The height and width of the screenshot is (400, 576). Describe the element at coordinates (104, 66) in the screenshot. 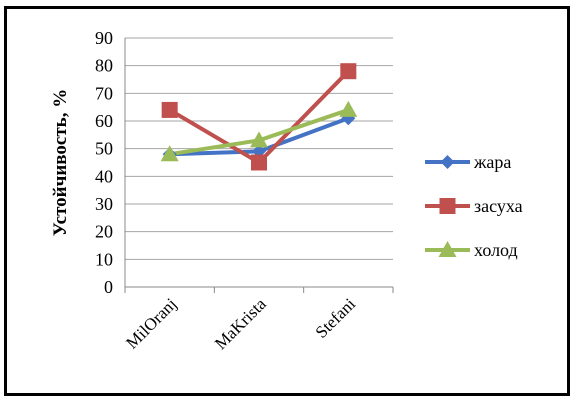

I see `y-tick-label: 80` at that location.